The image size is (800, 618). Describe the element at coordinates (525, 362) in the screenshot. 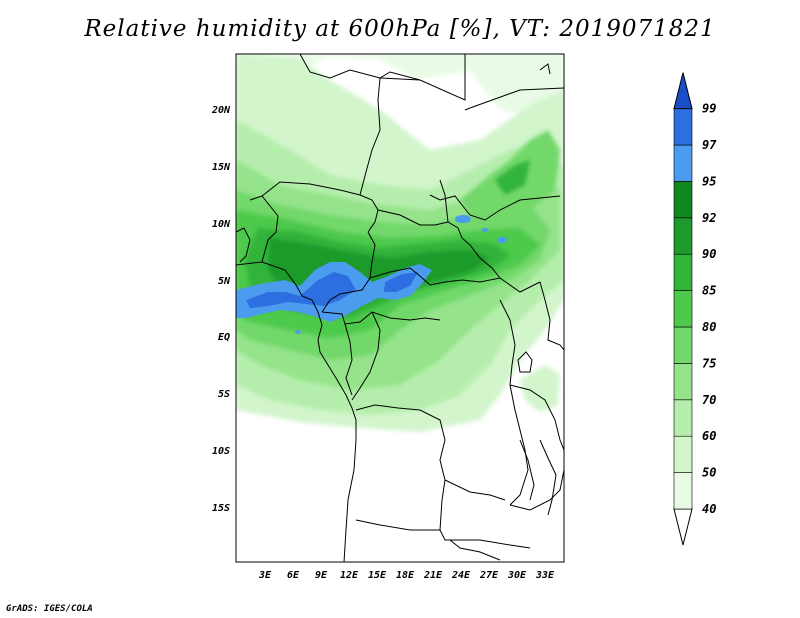

I see `lake-victoria` at that location.